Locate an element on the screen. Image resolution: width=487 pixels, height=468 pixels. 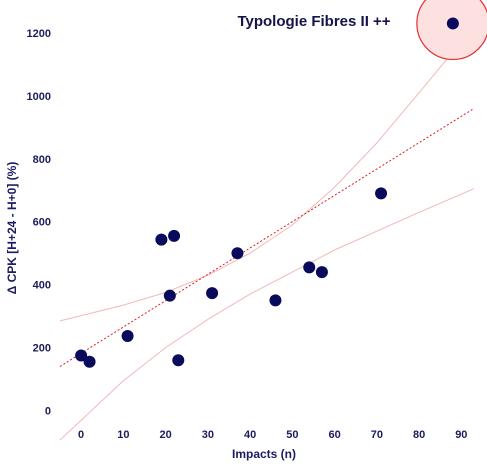
x-tick-labels: 0 10 20 30 40 50 60 70 80 90 is located at coordinates (272, 435).